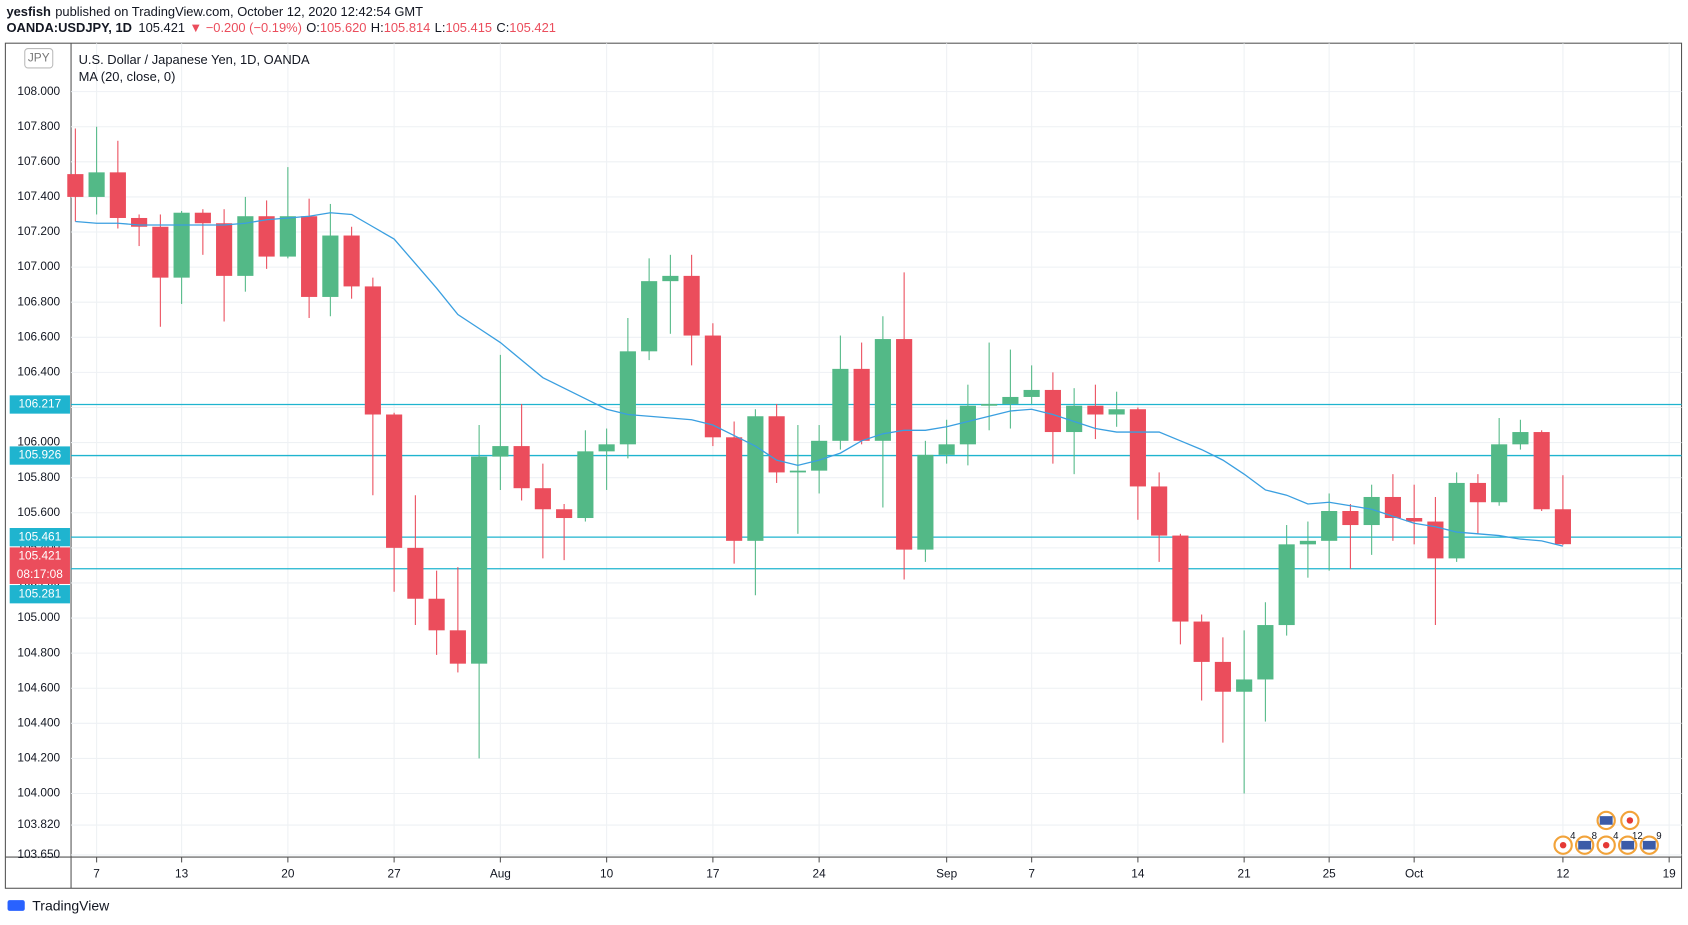 The height and width of the screenshot is (925, 1688). What do you see at coordinates (607, 873) in the screenshot?
I see `x-tick-label: 10` at bounding box center [607, 873].